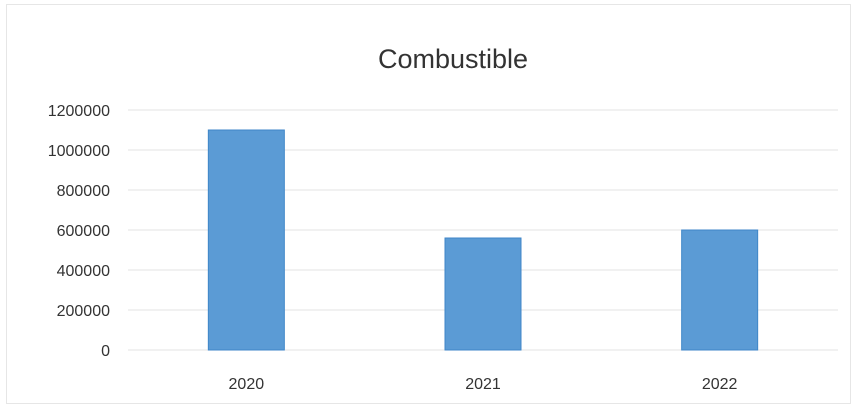 The width and height of the screenshot is (859, 408). Describe the element at coordinates (79, 111) in the screenshot. I see `y-tick-label: 1200000` at that location.